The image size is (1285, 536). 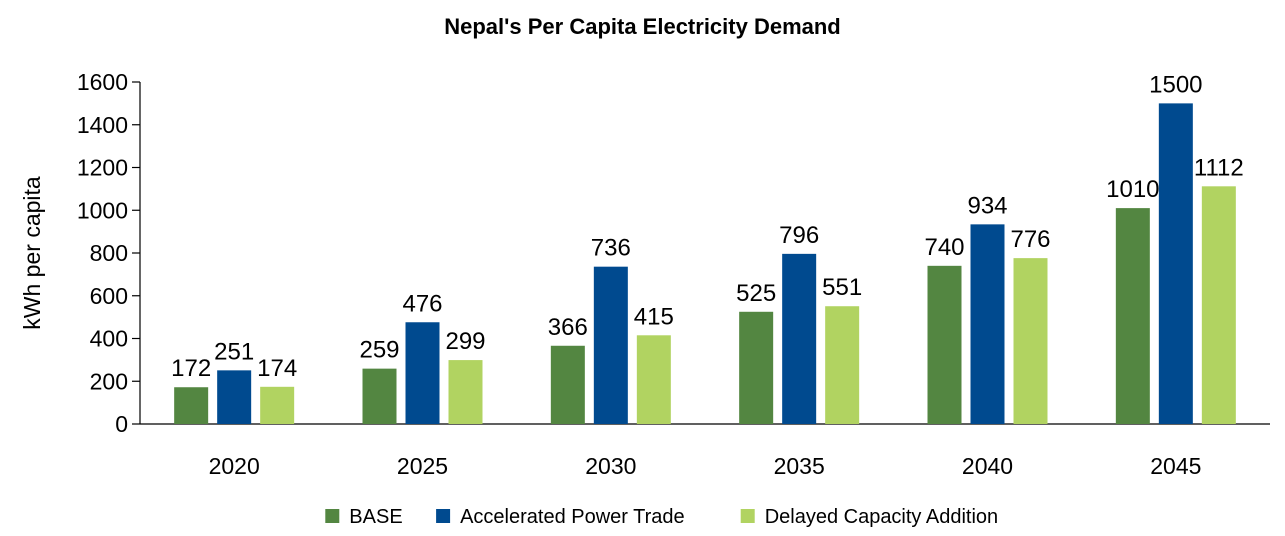 I want to click on data-label: 525, so click(x=756, y=293).